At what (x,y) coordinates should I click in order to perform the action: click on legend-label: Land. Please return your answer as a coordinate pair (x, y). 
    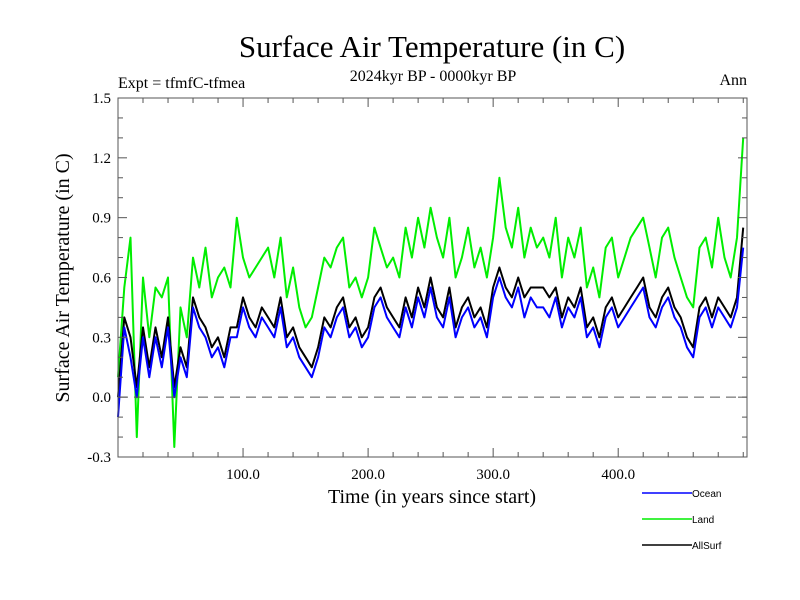
    Looking at the image, I should click on (703, 520).